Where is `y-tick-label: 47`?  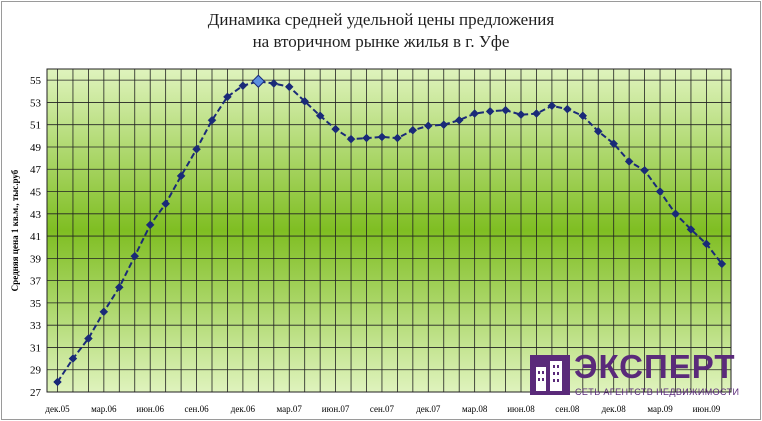
y-tick-label: 47 is located at coordinates (36, 170).